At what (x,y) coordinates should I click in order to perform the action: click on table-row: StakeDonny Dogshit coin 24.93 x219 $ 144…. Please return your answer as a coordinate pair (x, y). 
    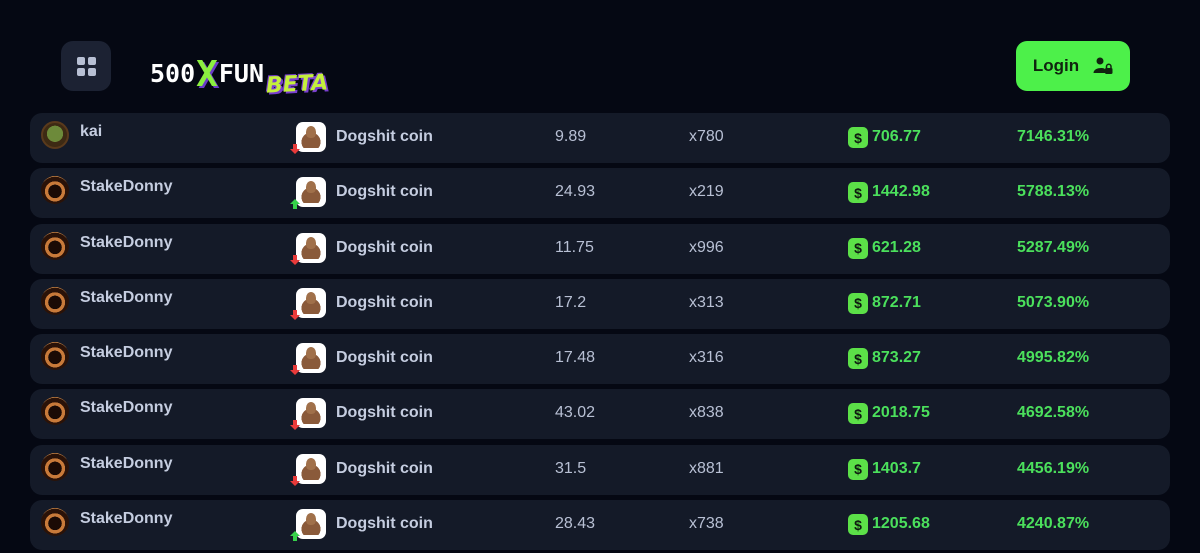
    Looking at the image, I should click on (600, 193).